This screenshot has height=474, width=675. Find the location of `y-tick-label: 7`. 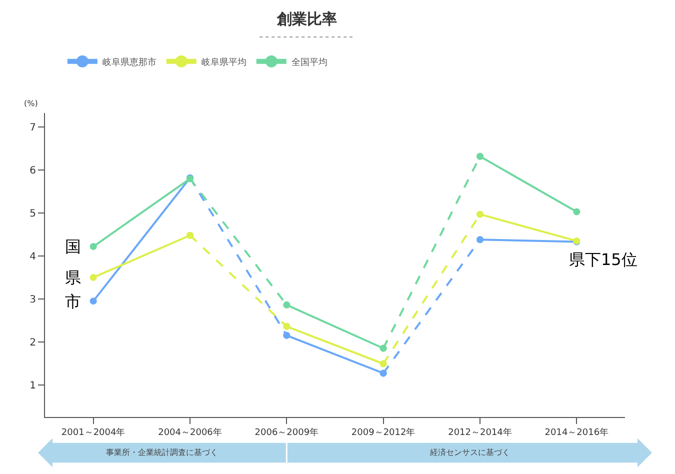

y-tick-label: 7 is located at coordinates (33, 128).